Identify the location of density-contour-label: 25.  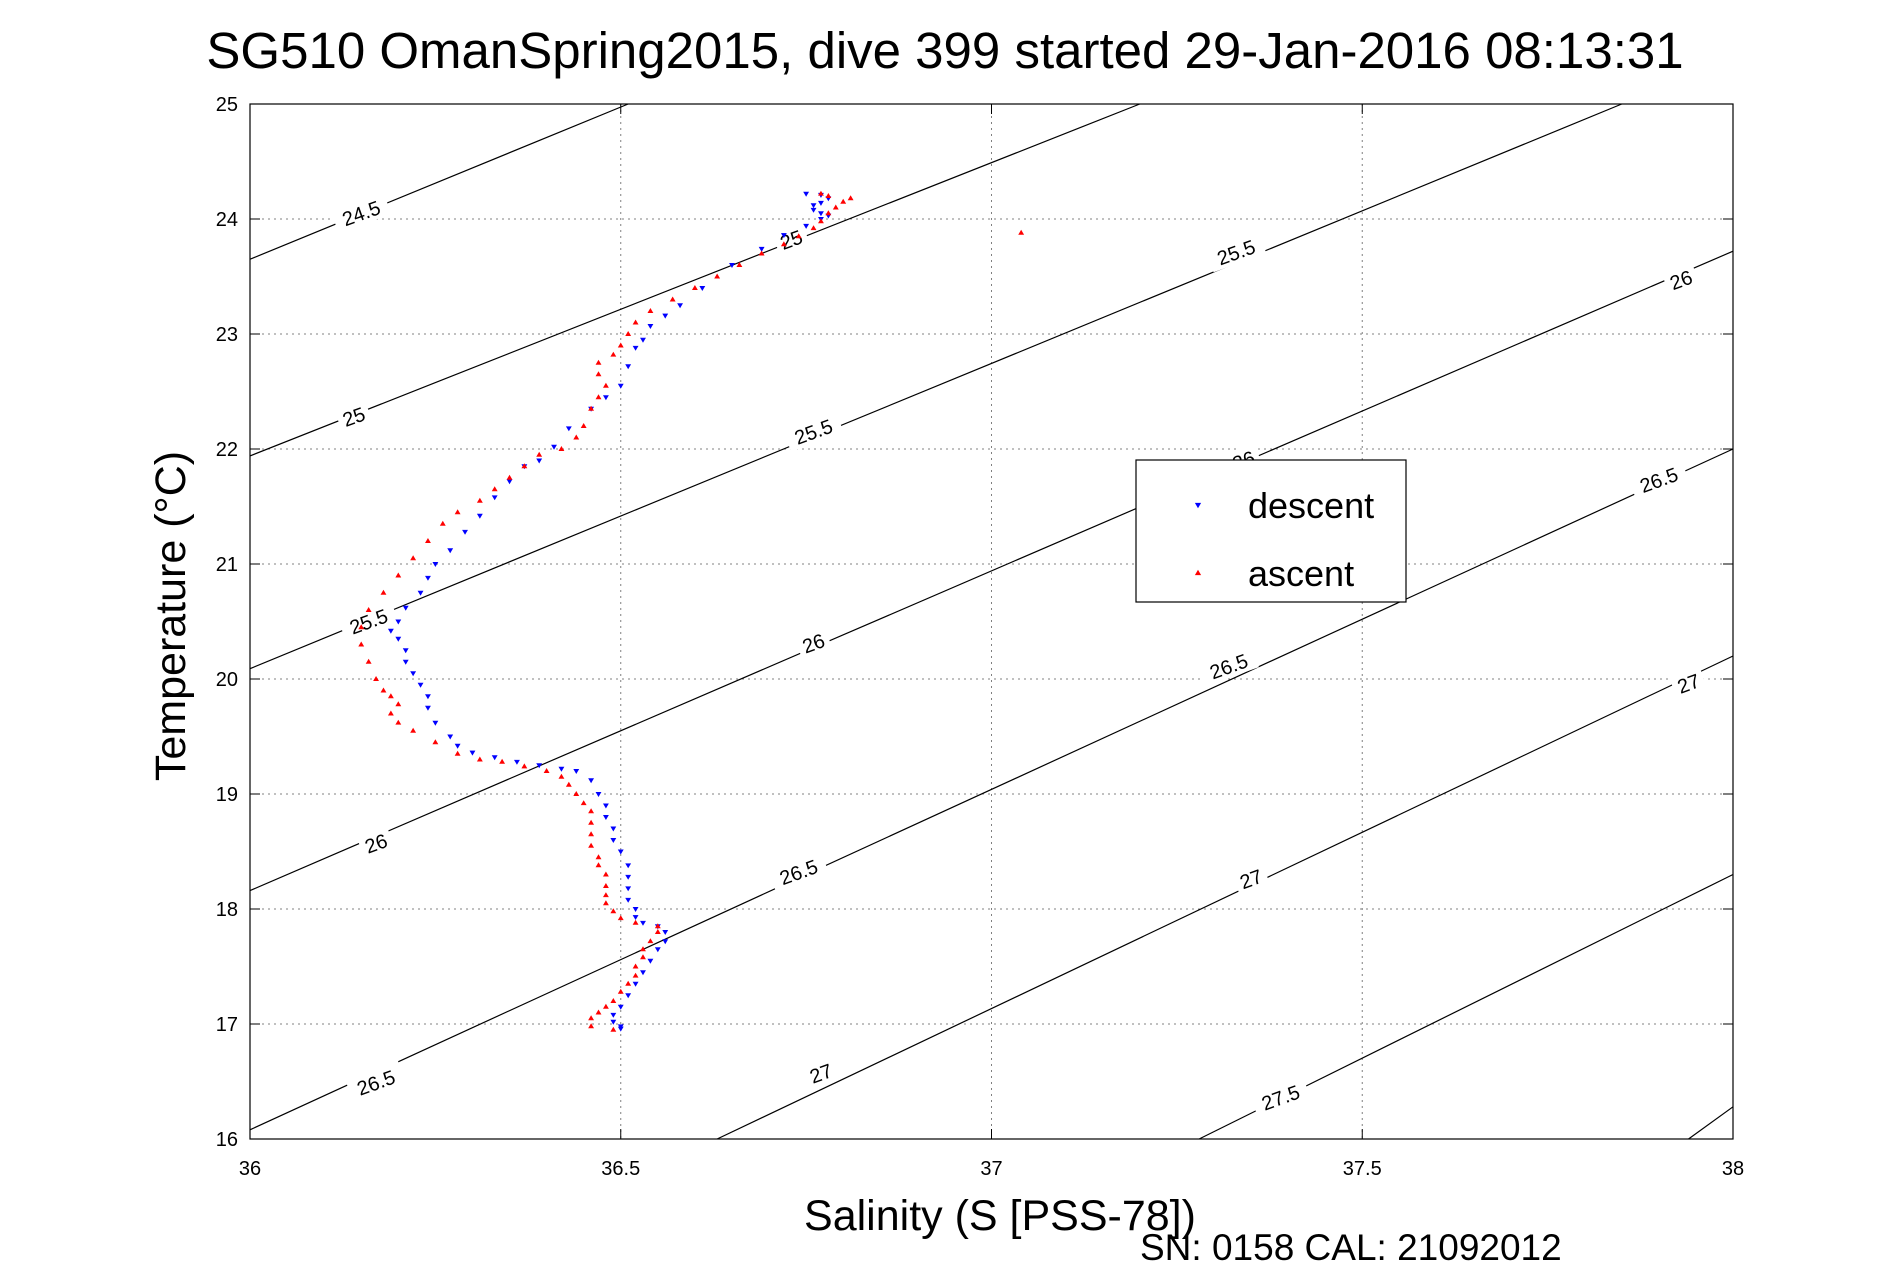
(791, 239).